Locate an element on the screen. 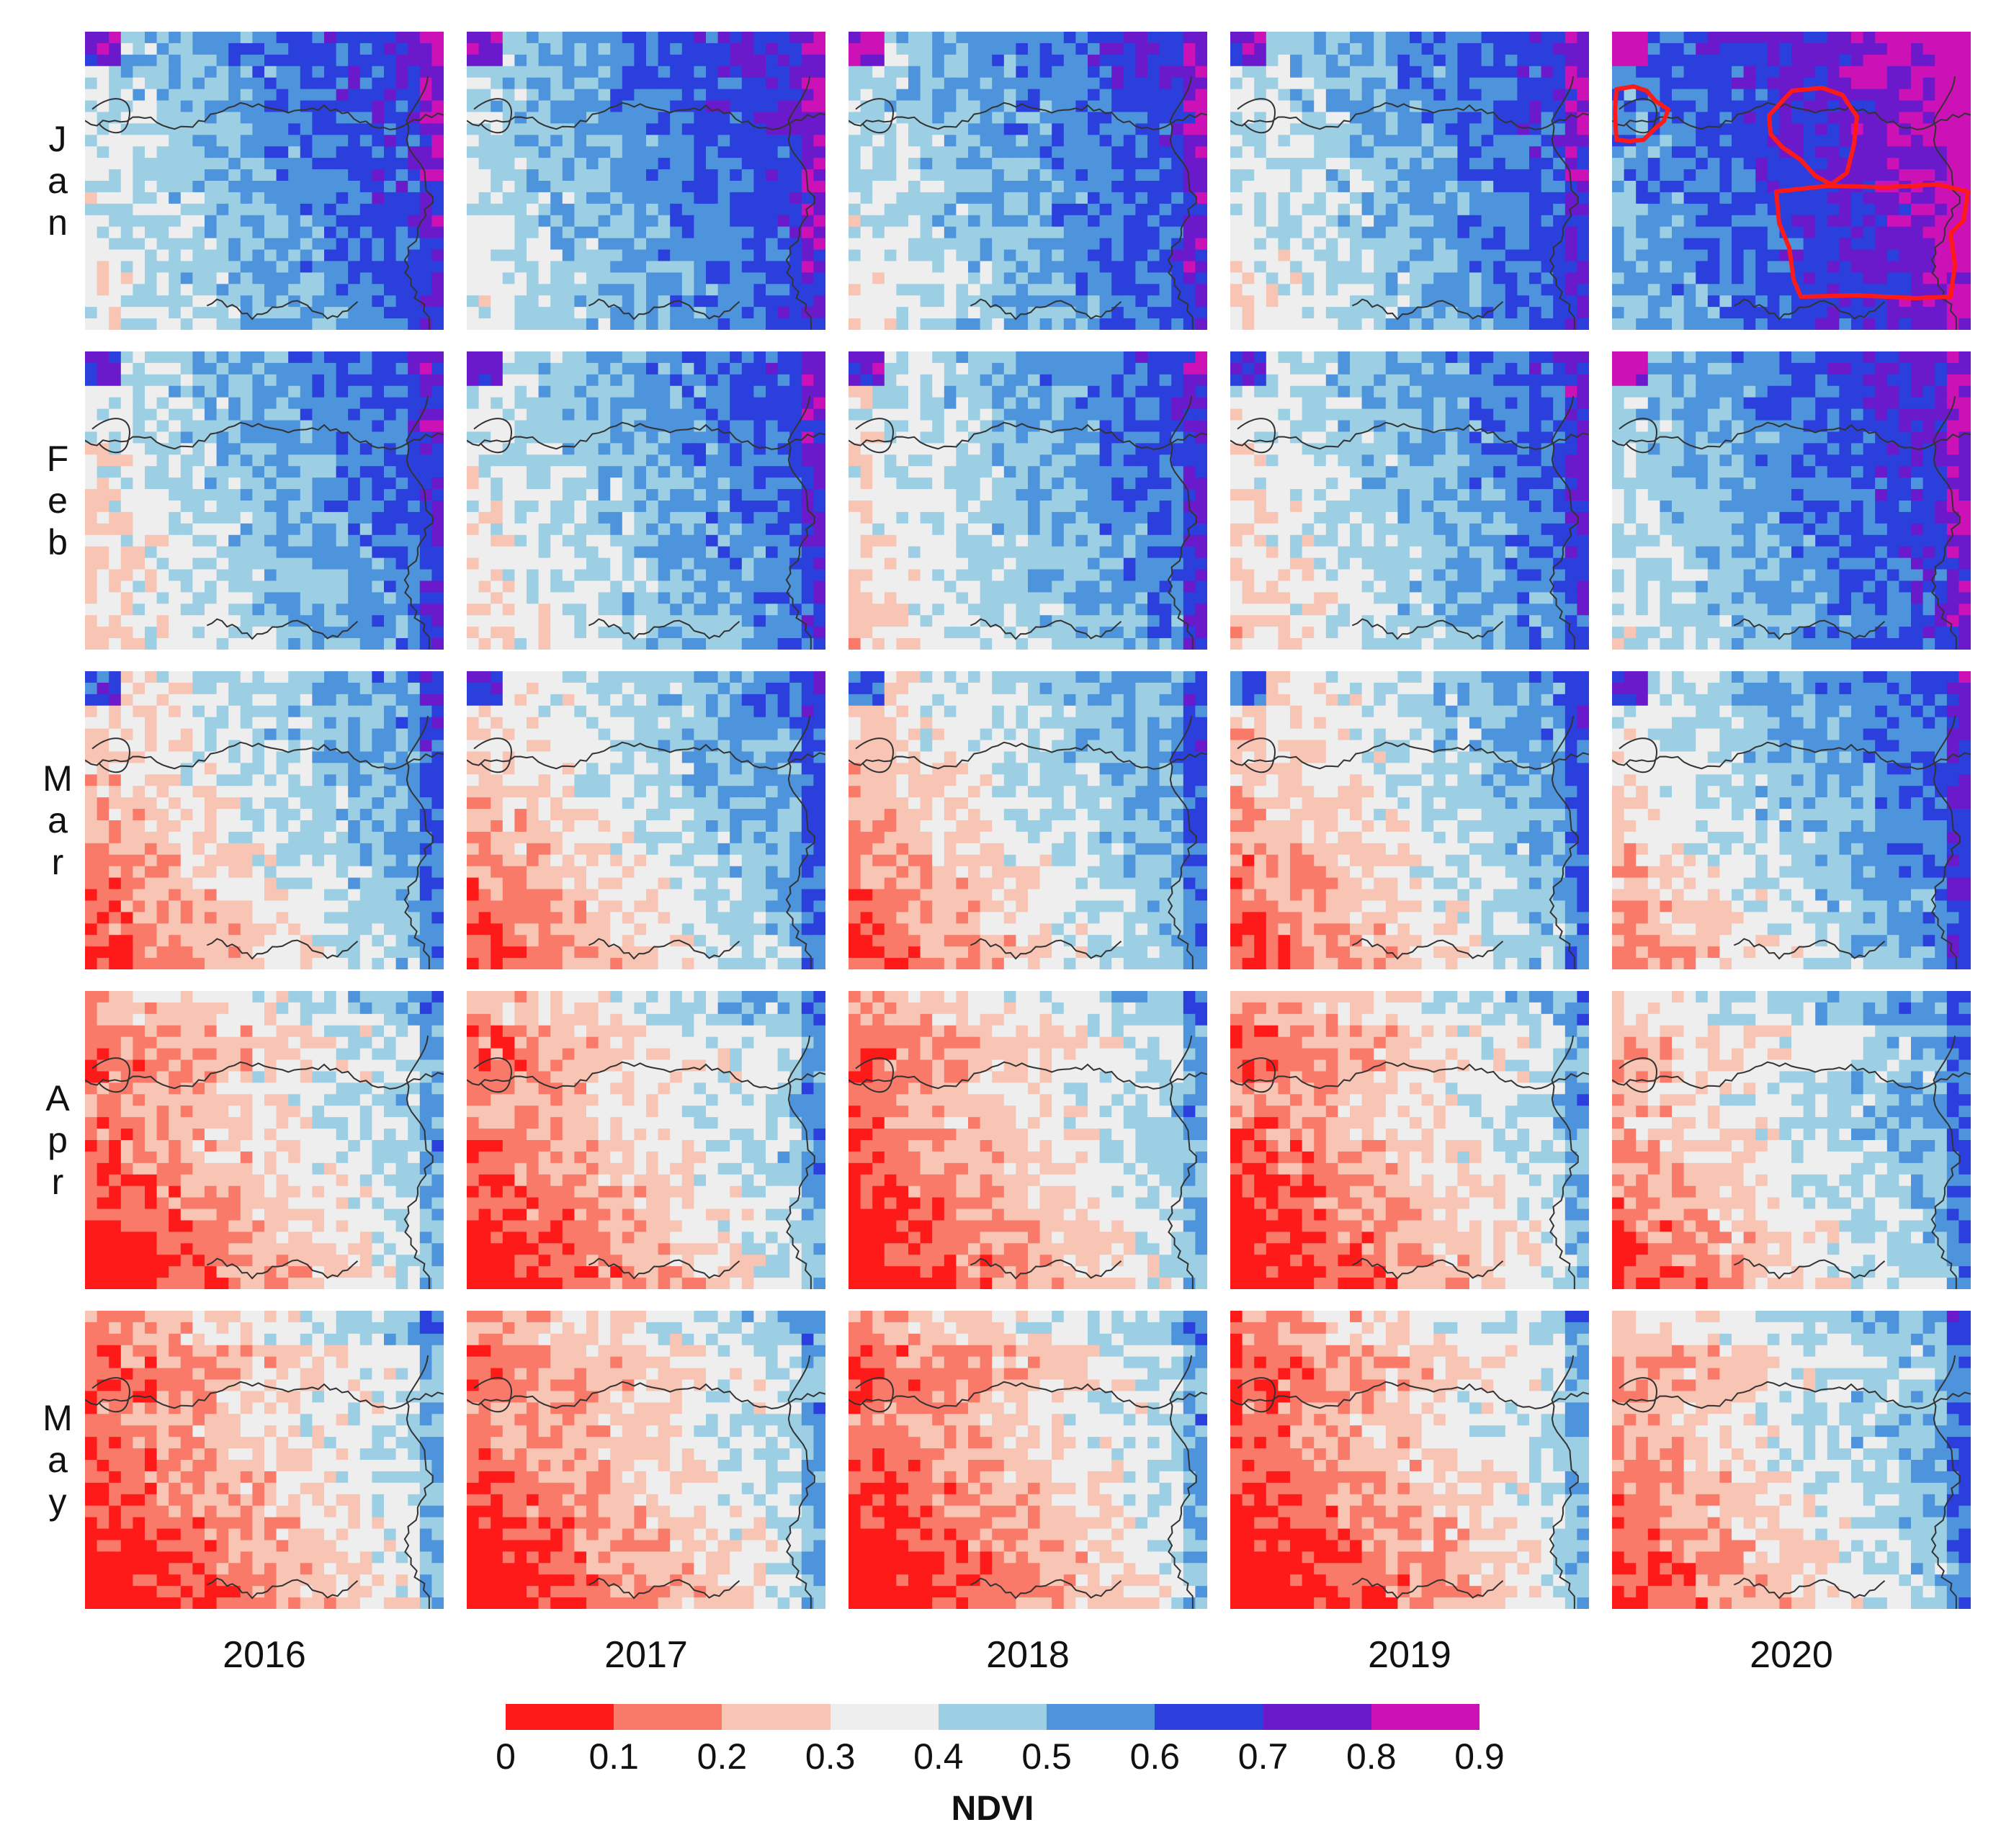  colorbar-tick-label: 0.6 is located at coordinates (1155, 1756).